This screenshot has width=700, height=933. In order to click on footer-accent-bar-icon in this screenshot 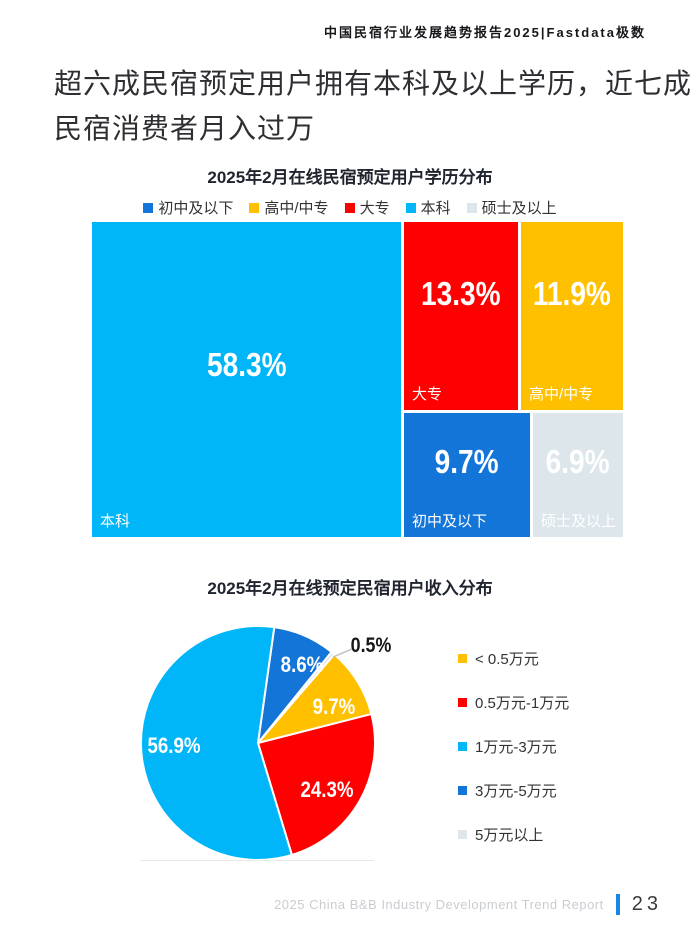, I will do `click(617, 904)`.